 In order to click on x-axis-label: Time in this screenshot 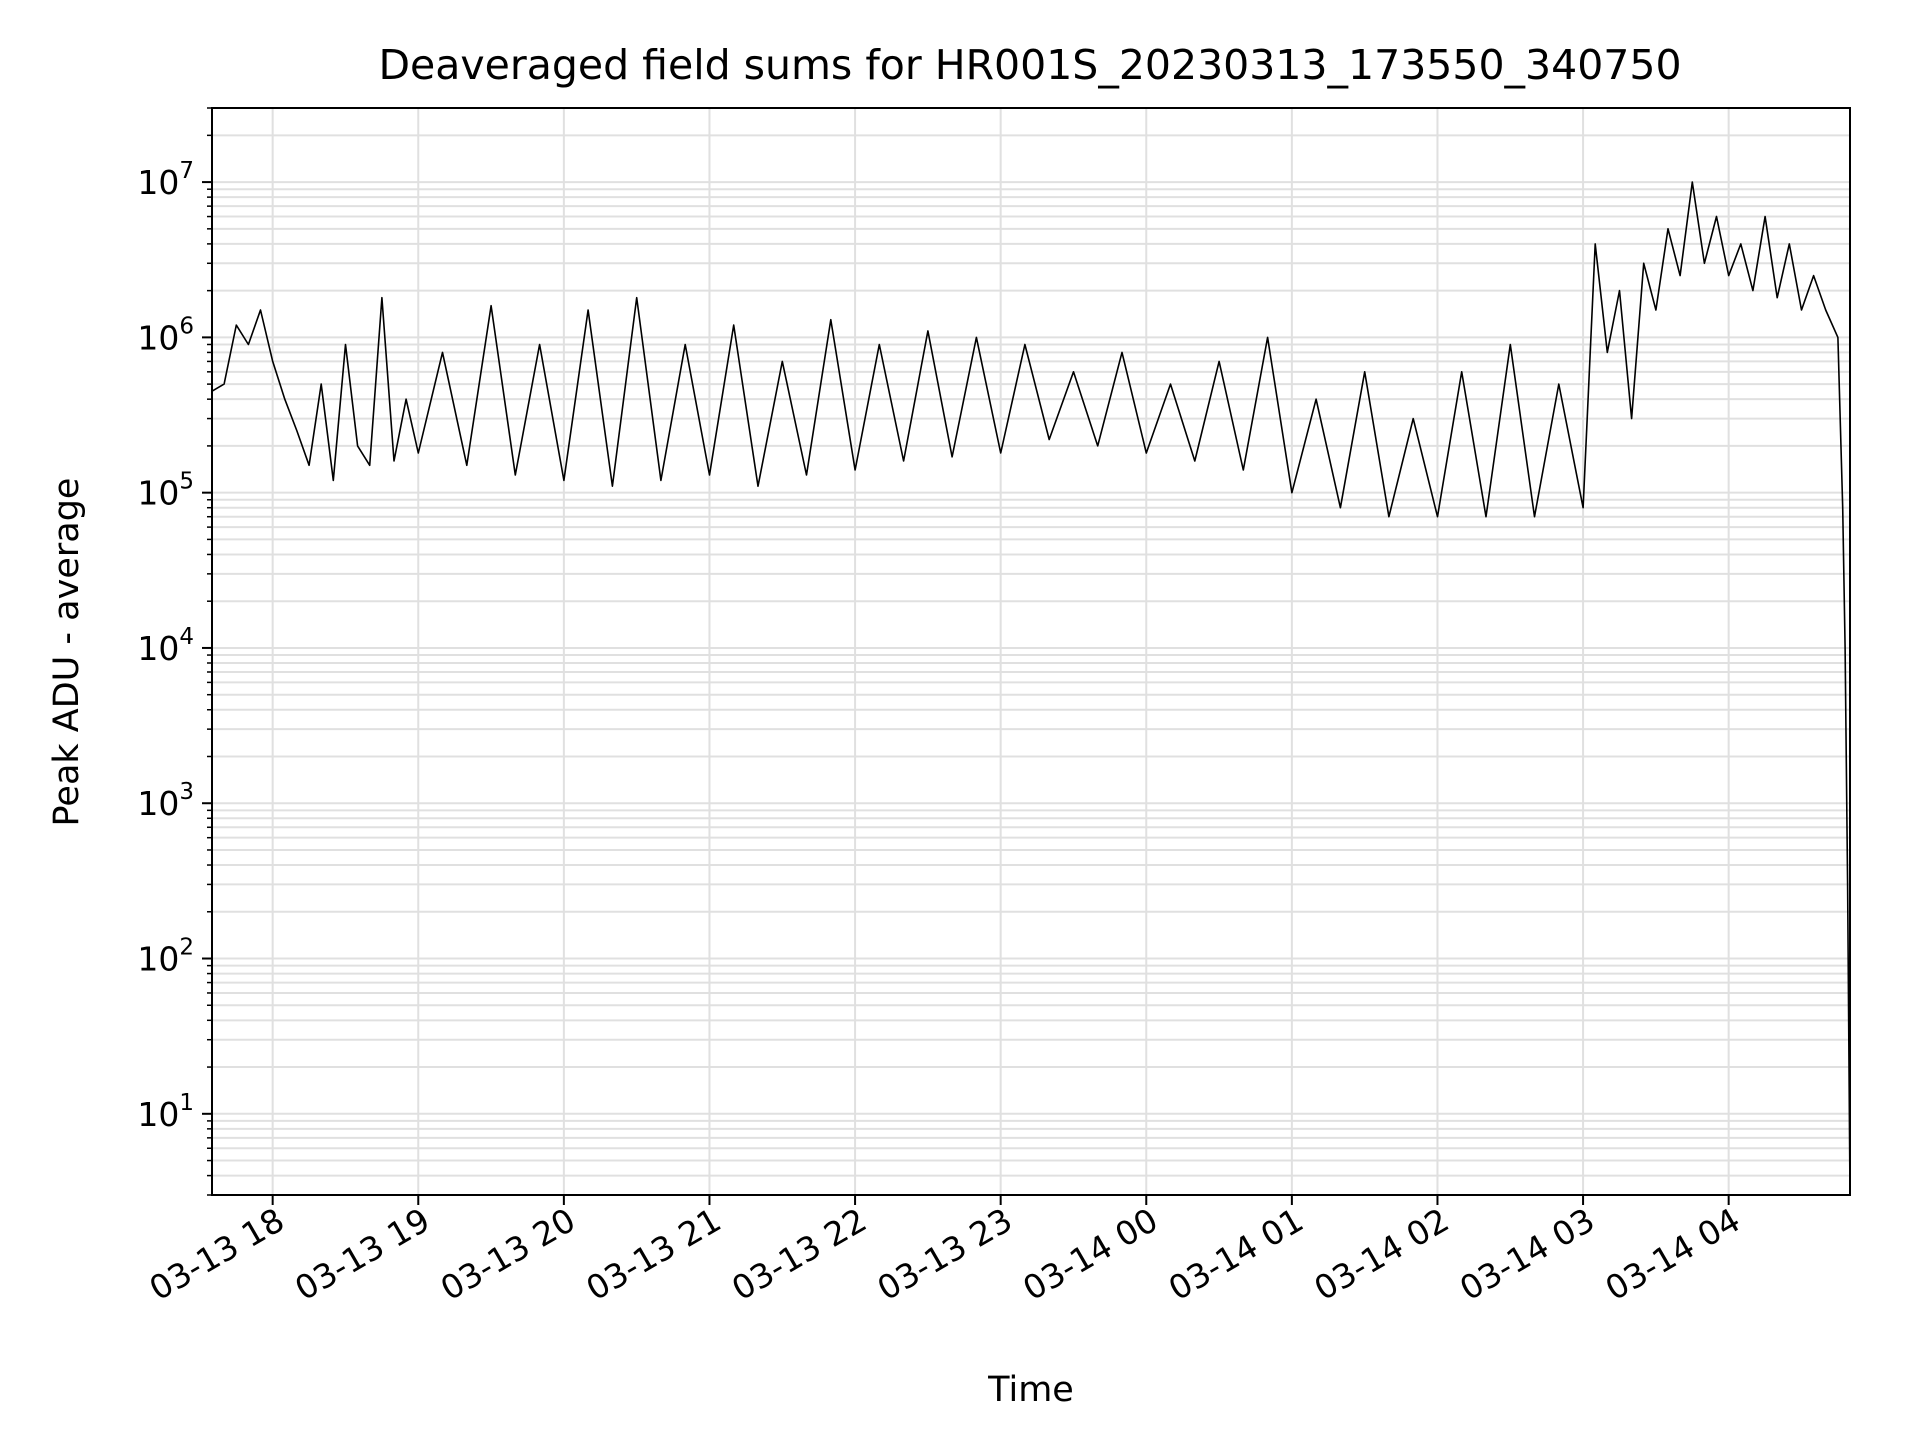, I will do `click(1030, 1390)`.